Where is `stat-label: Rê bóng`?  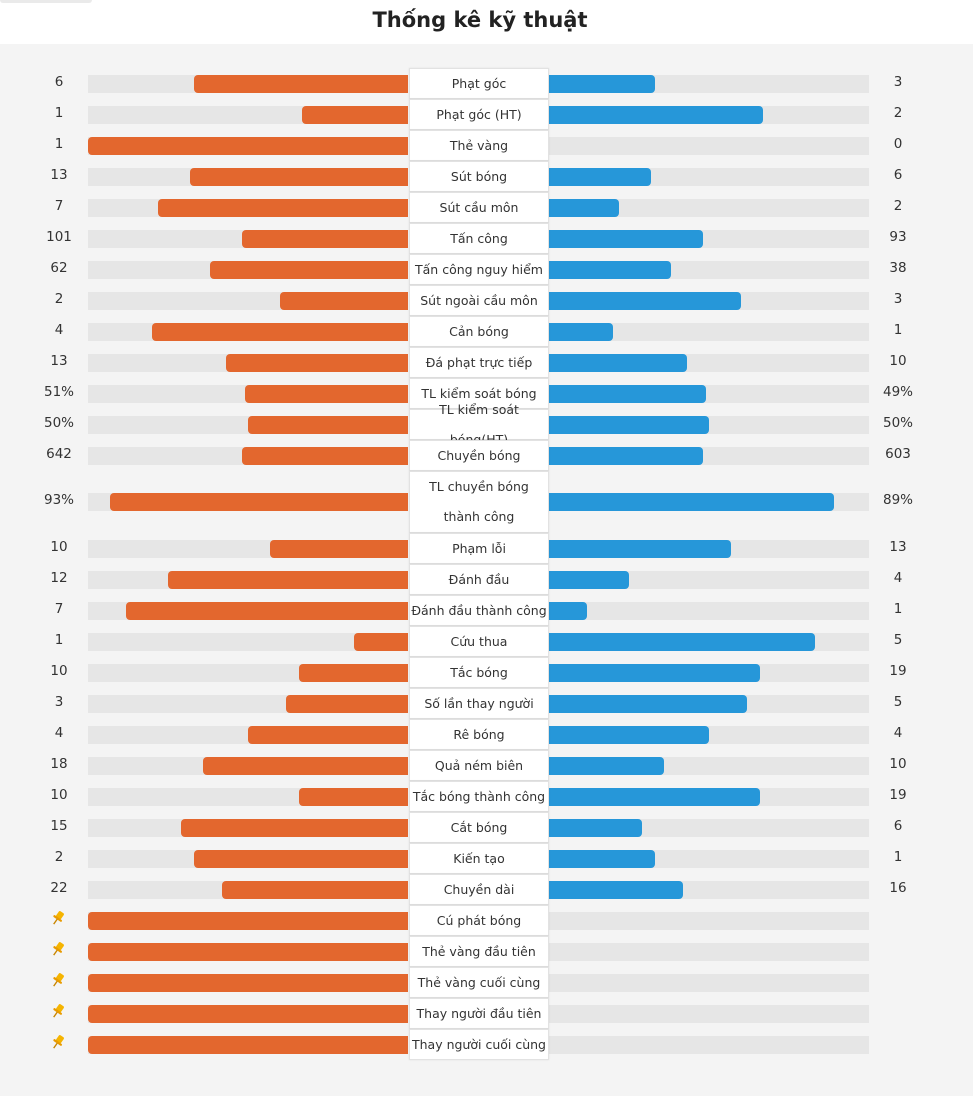 stat-label: Rê bóng is located at coordinates (479, 734).